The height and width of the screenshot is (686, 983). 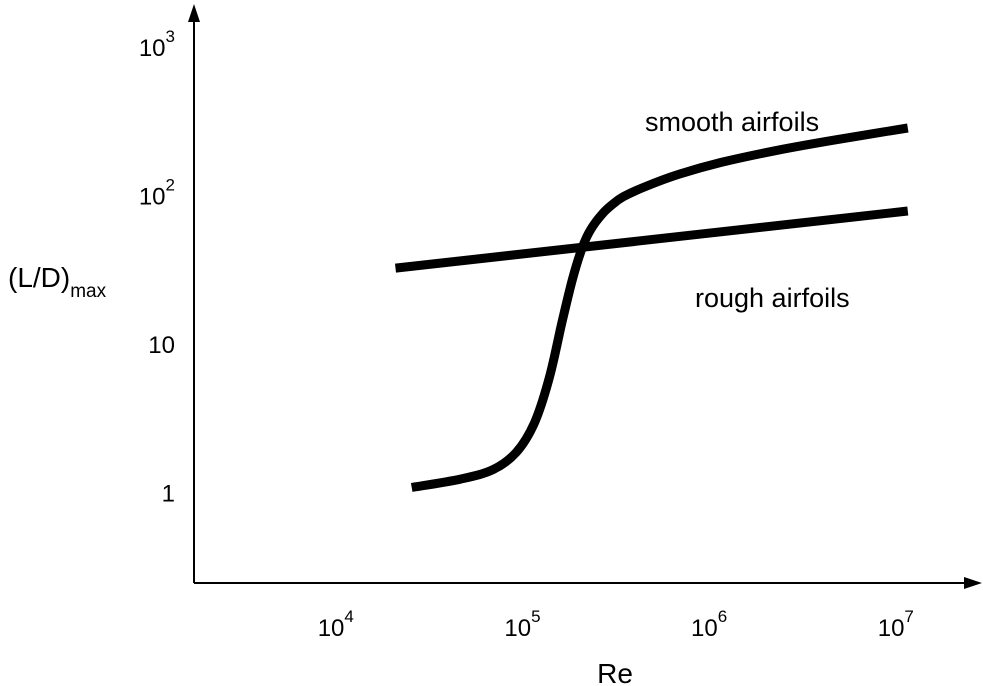 What do you see at coordinates (157, 44) in the screenshot?
I see `y-tick-label: 10³` at bounding box center [157, 44].